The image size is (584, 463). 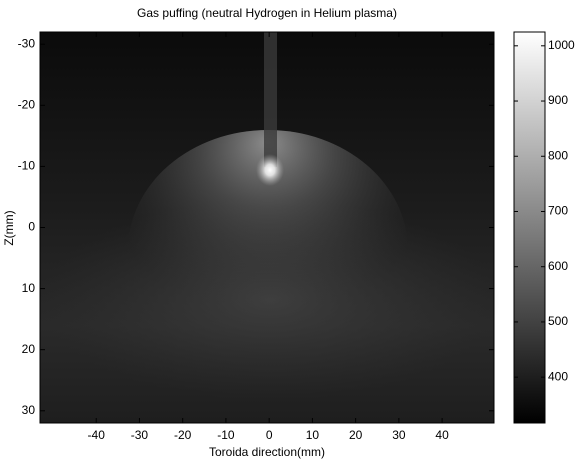 I want to click on colorbar-tick-label: 400, so click(x=558, y=376).